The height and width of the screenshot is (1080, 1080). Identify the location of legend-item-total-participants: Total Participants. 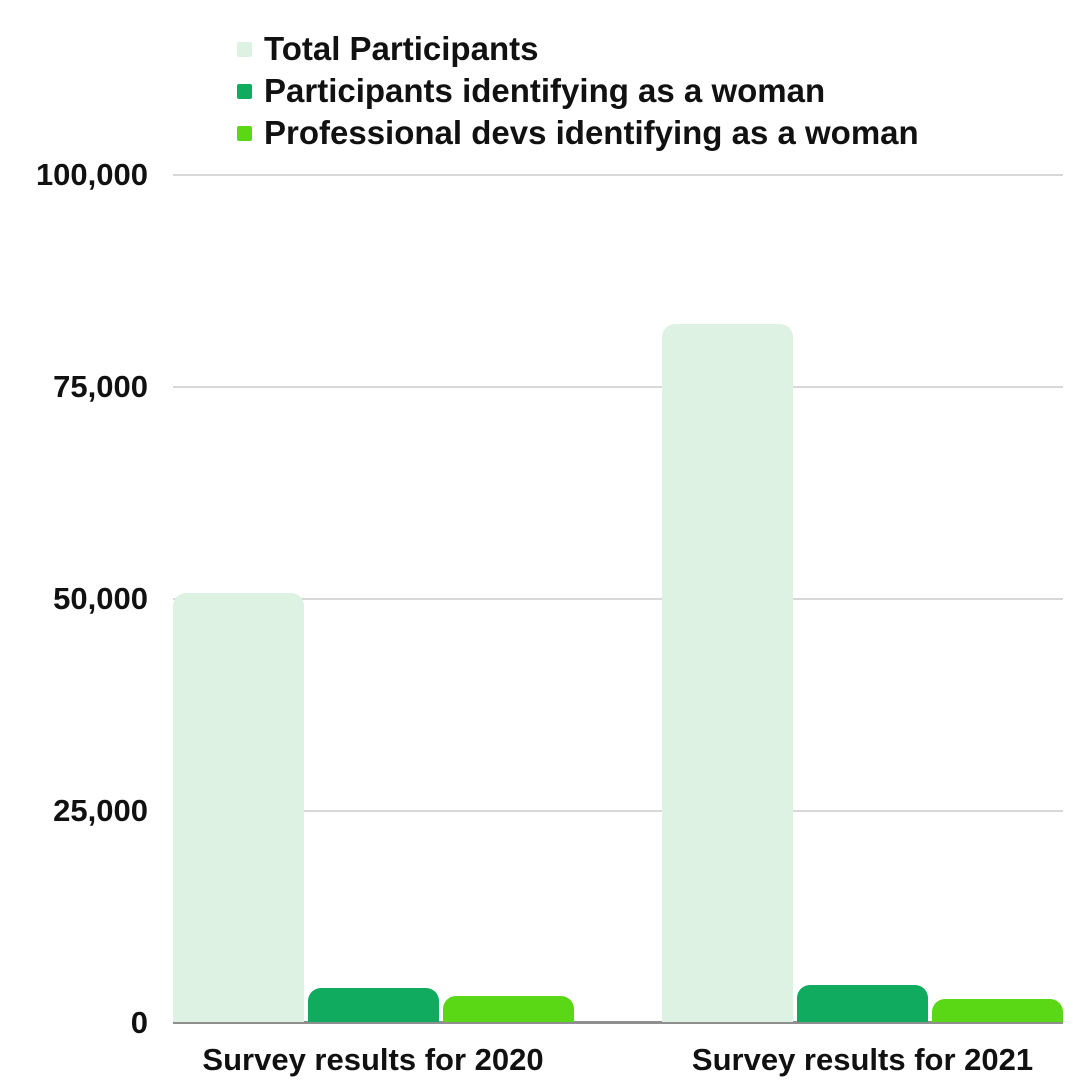
(578, 49).